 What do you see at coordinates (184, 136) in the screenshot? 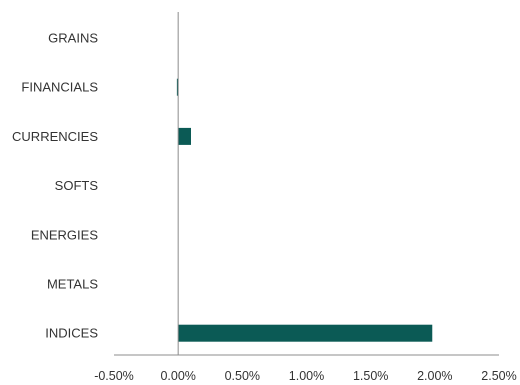
I see `bar-currencies` at bounding box center [184, 136].